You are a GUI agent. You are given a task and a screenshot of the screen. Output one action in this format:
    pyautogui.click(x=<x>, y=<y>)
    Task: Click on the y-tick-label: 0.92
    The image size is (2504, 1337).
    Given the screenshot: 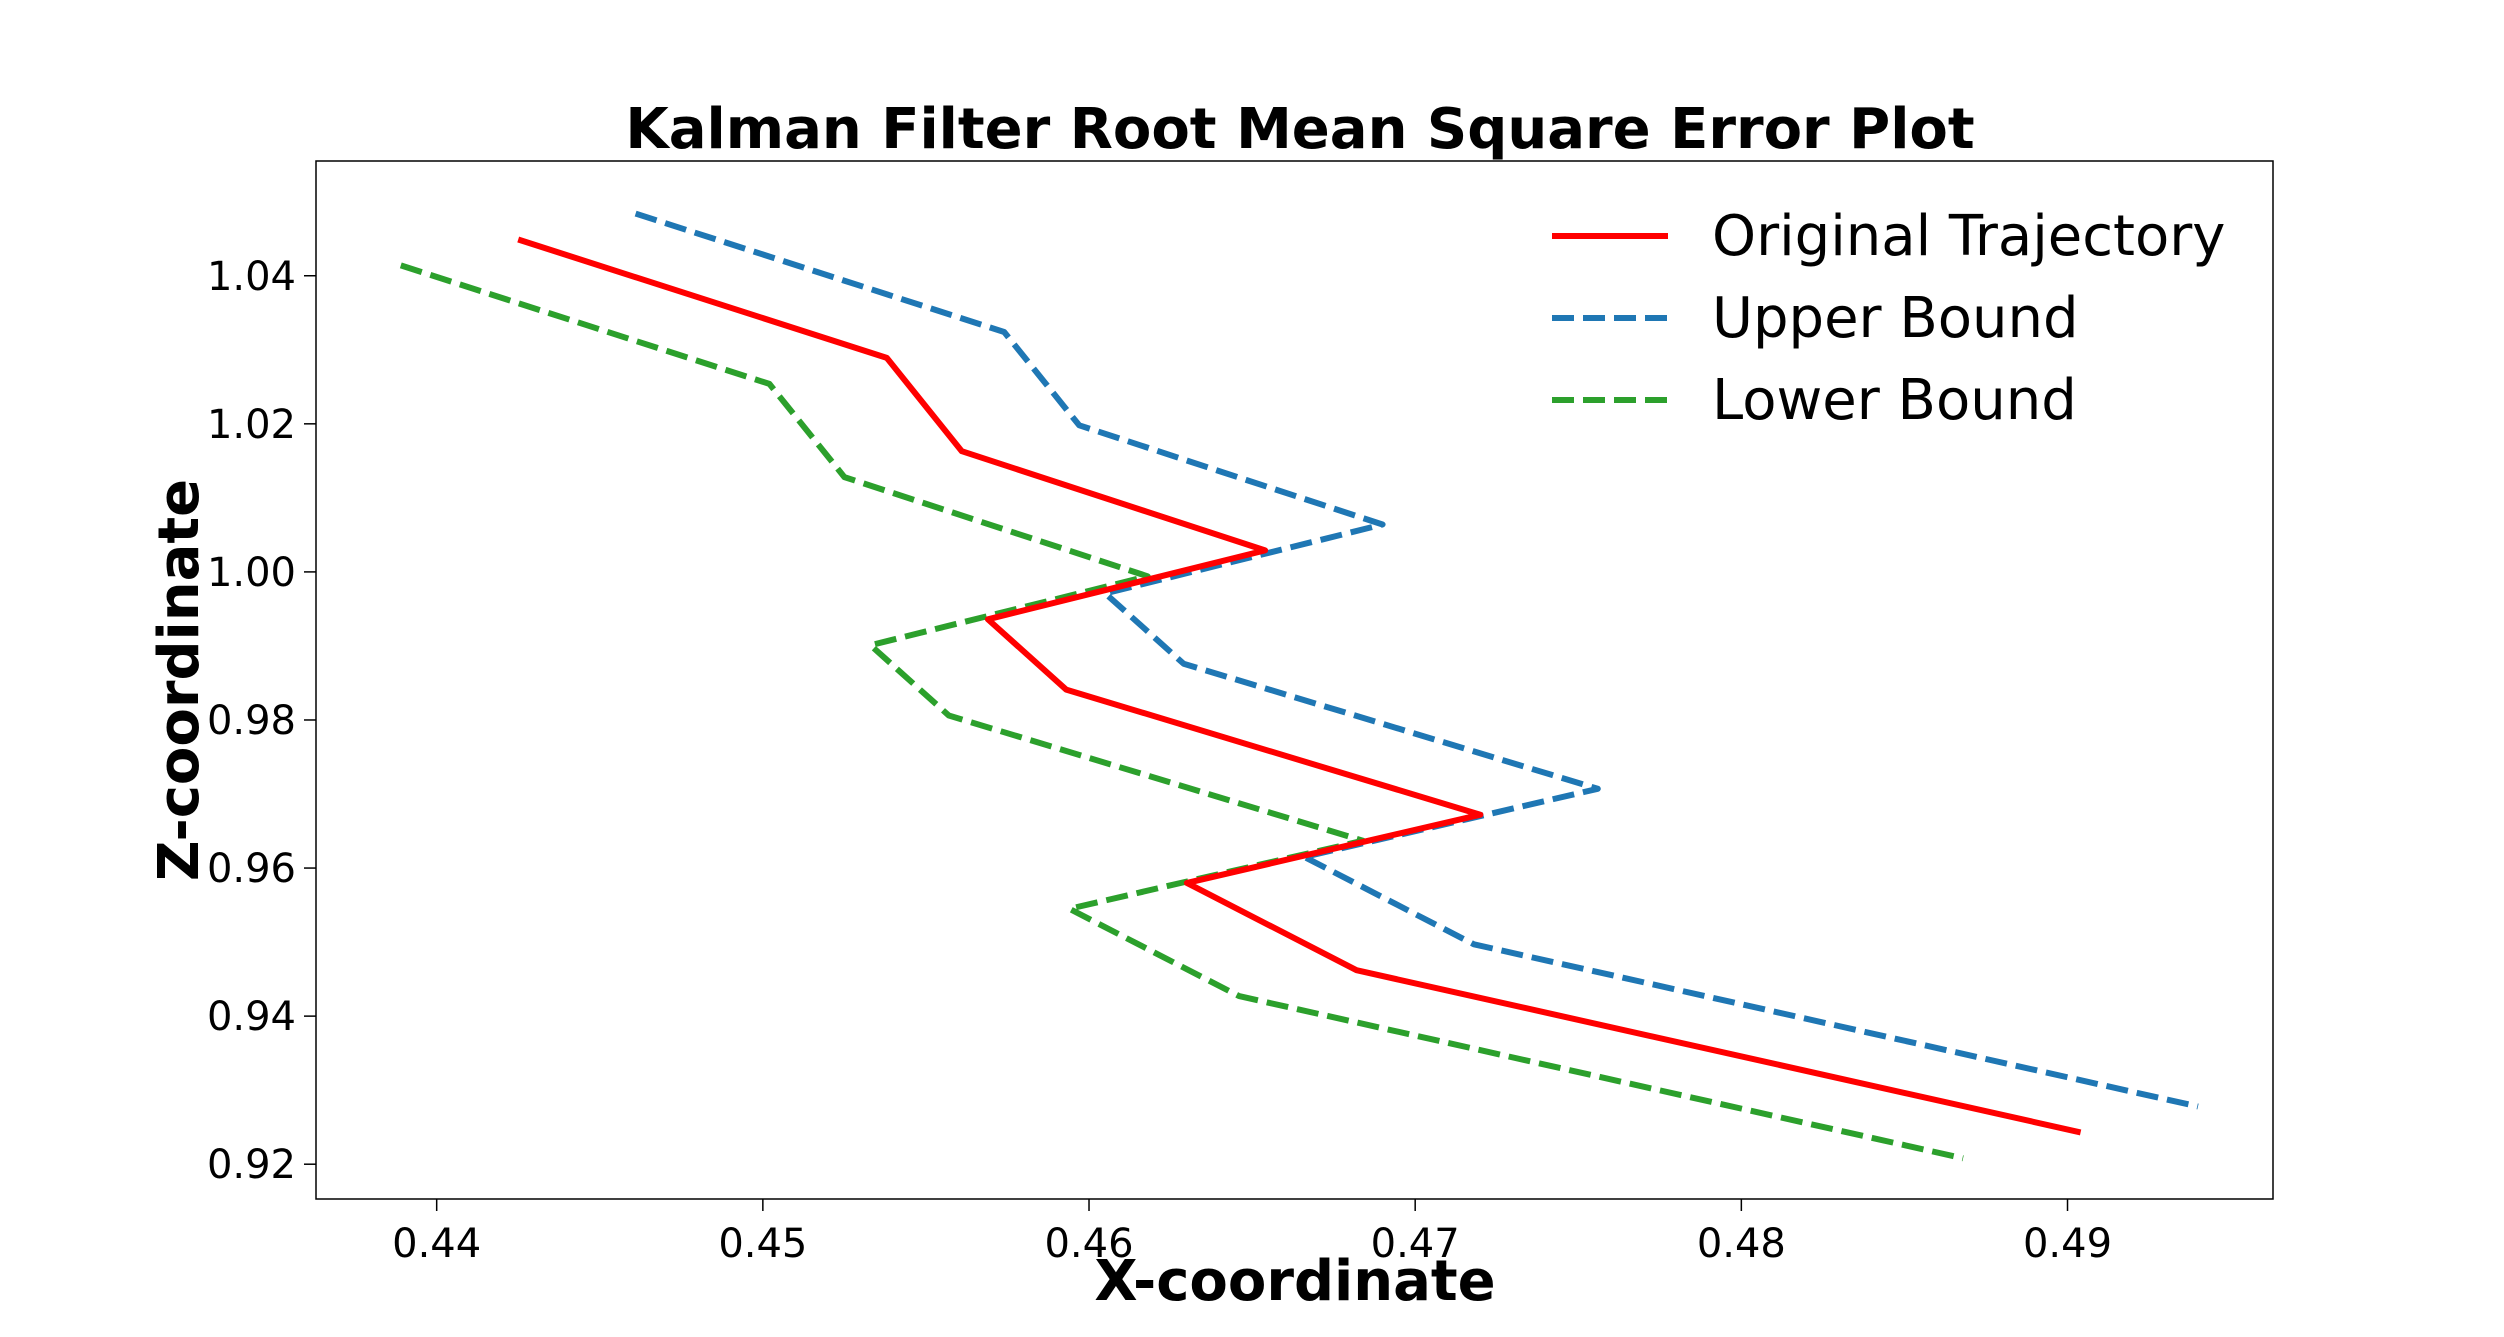 What is the action you would take?
    pyautogui.click(x=251, y=1165)
    